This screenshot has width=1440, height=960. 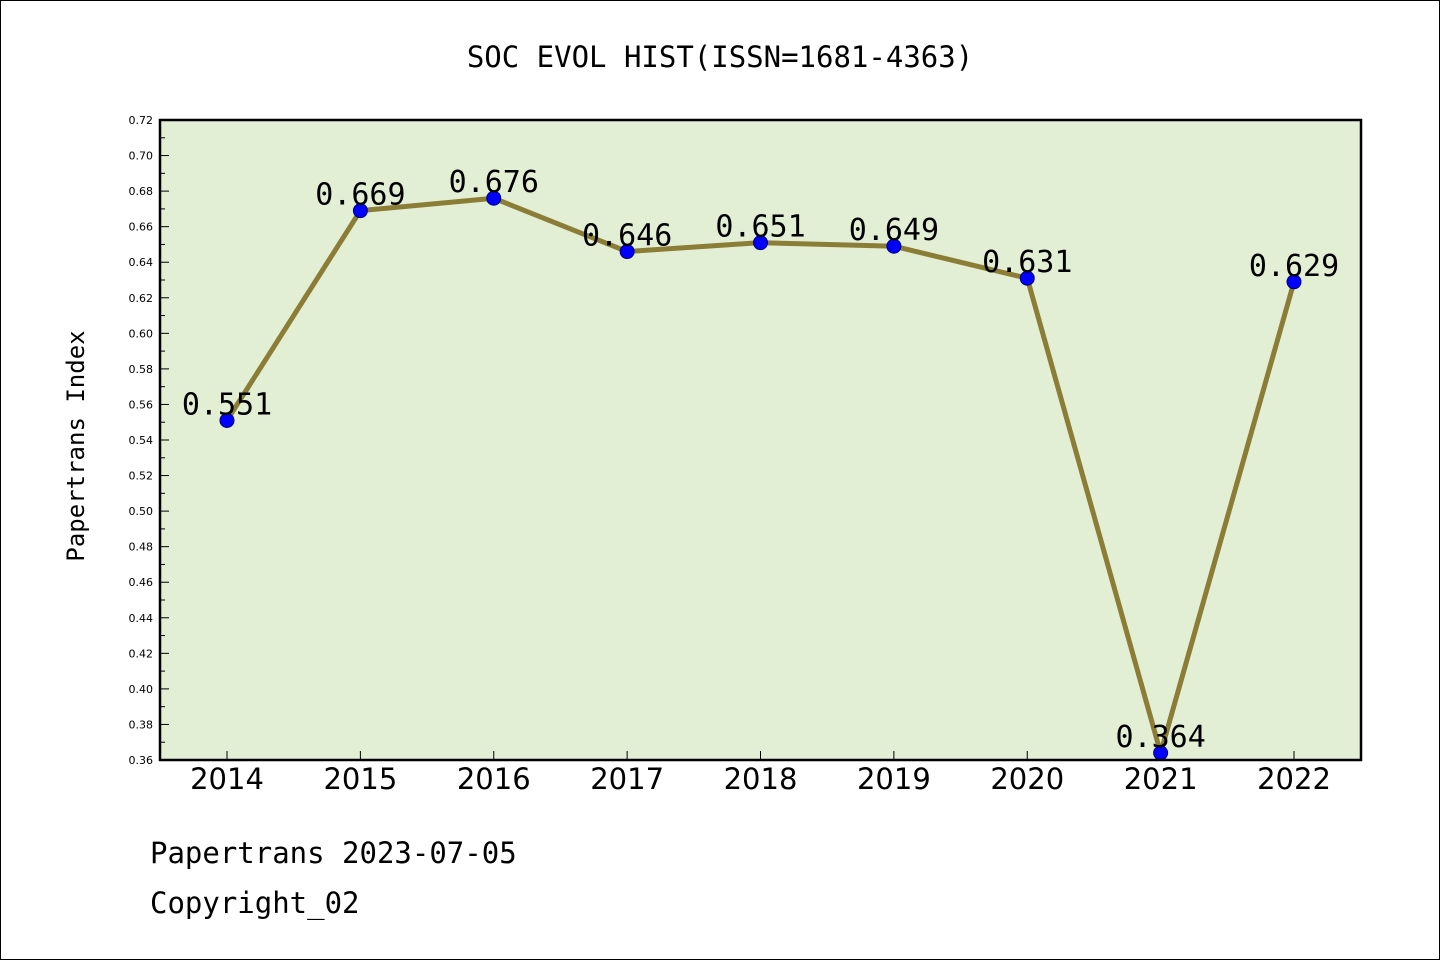 I want to click on x-tick-label: 2019, so click(x=894, y=779).